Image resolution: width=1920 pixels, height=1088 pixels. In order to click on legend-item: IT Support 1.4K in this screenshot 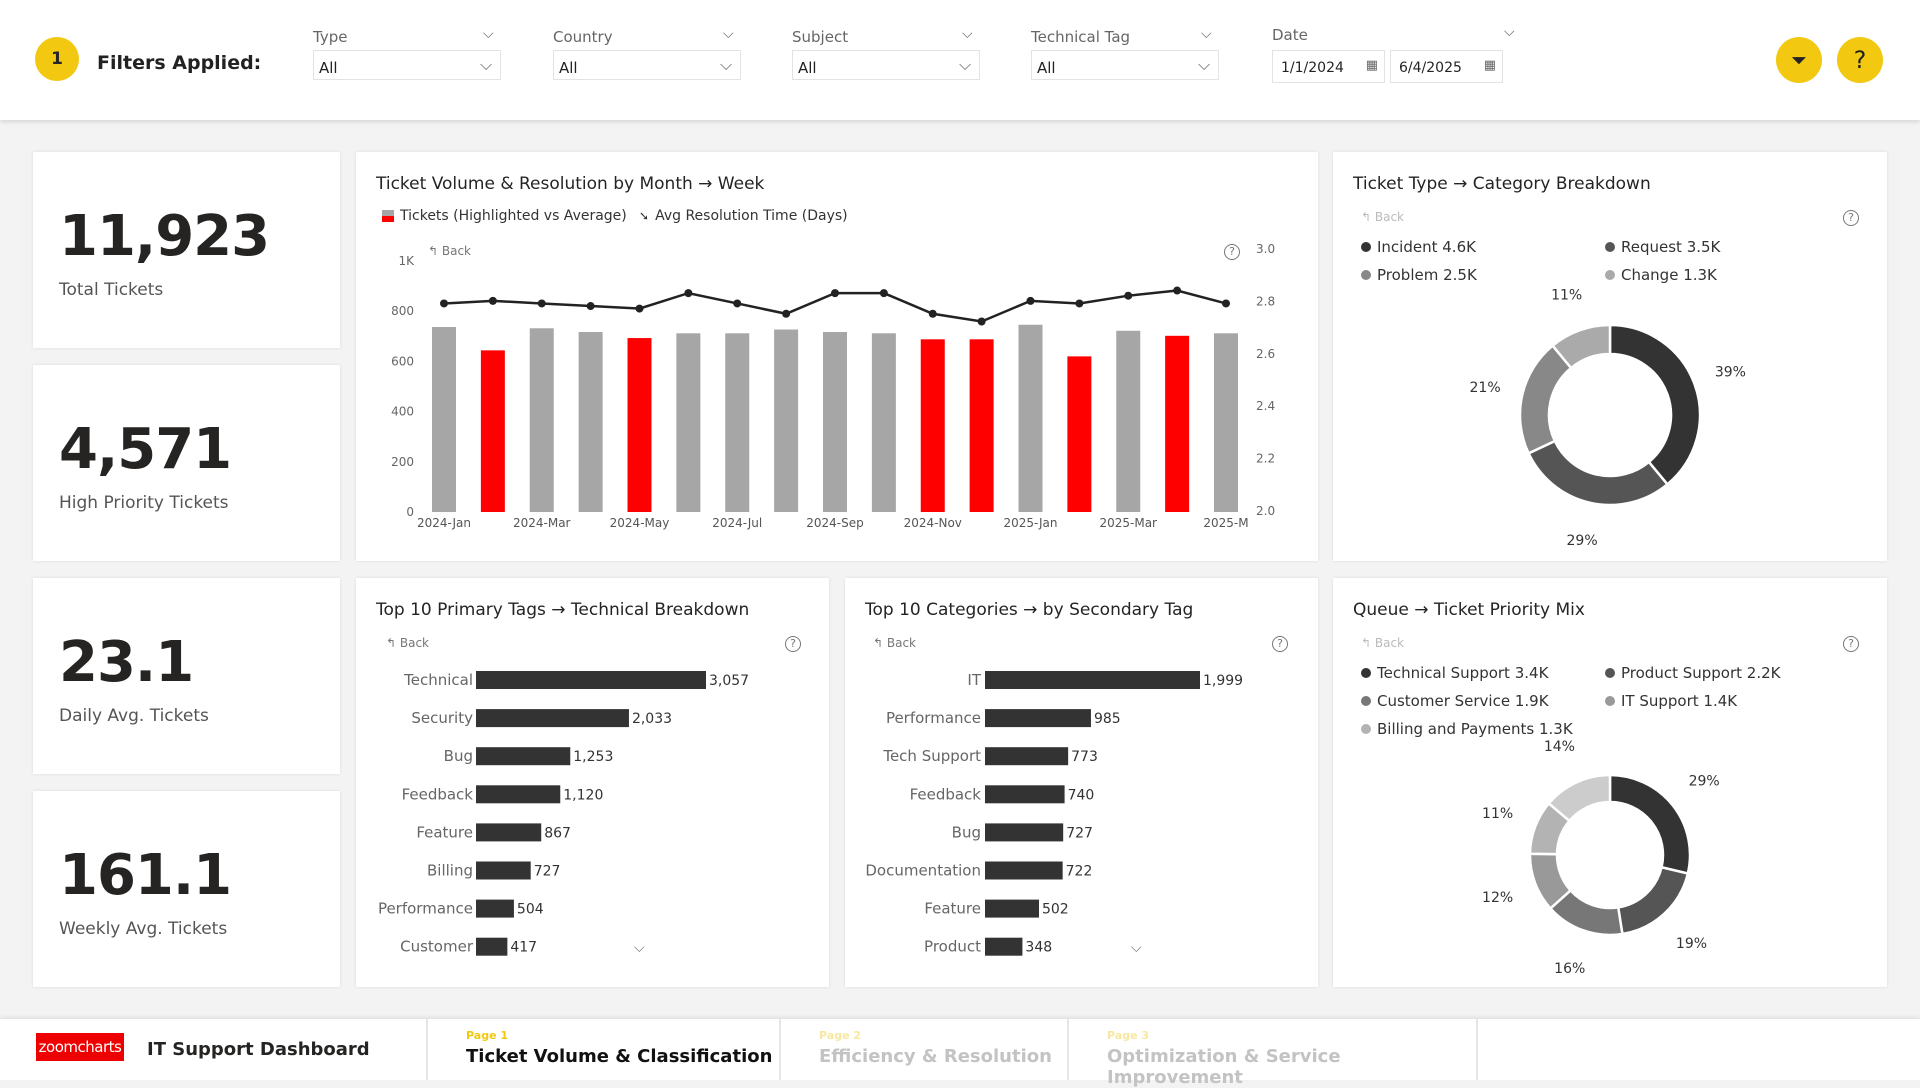, I will do `click(1671, 701)`.